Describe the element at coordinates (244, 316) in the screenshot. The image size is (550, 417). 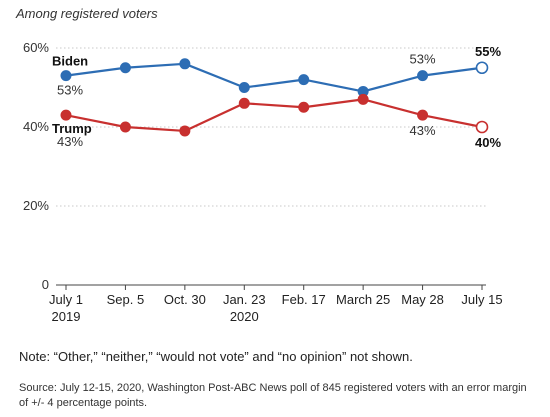
I see `x-tick-label: 2020` at that location.